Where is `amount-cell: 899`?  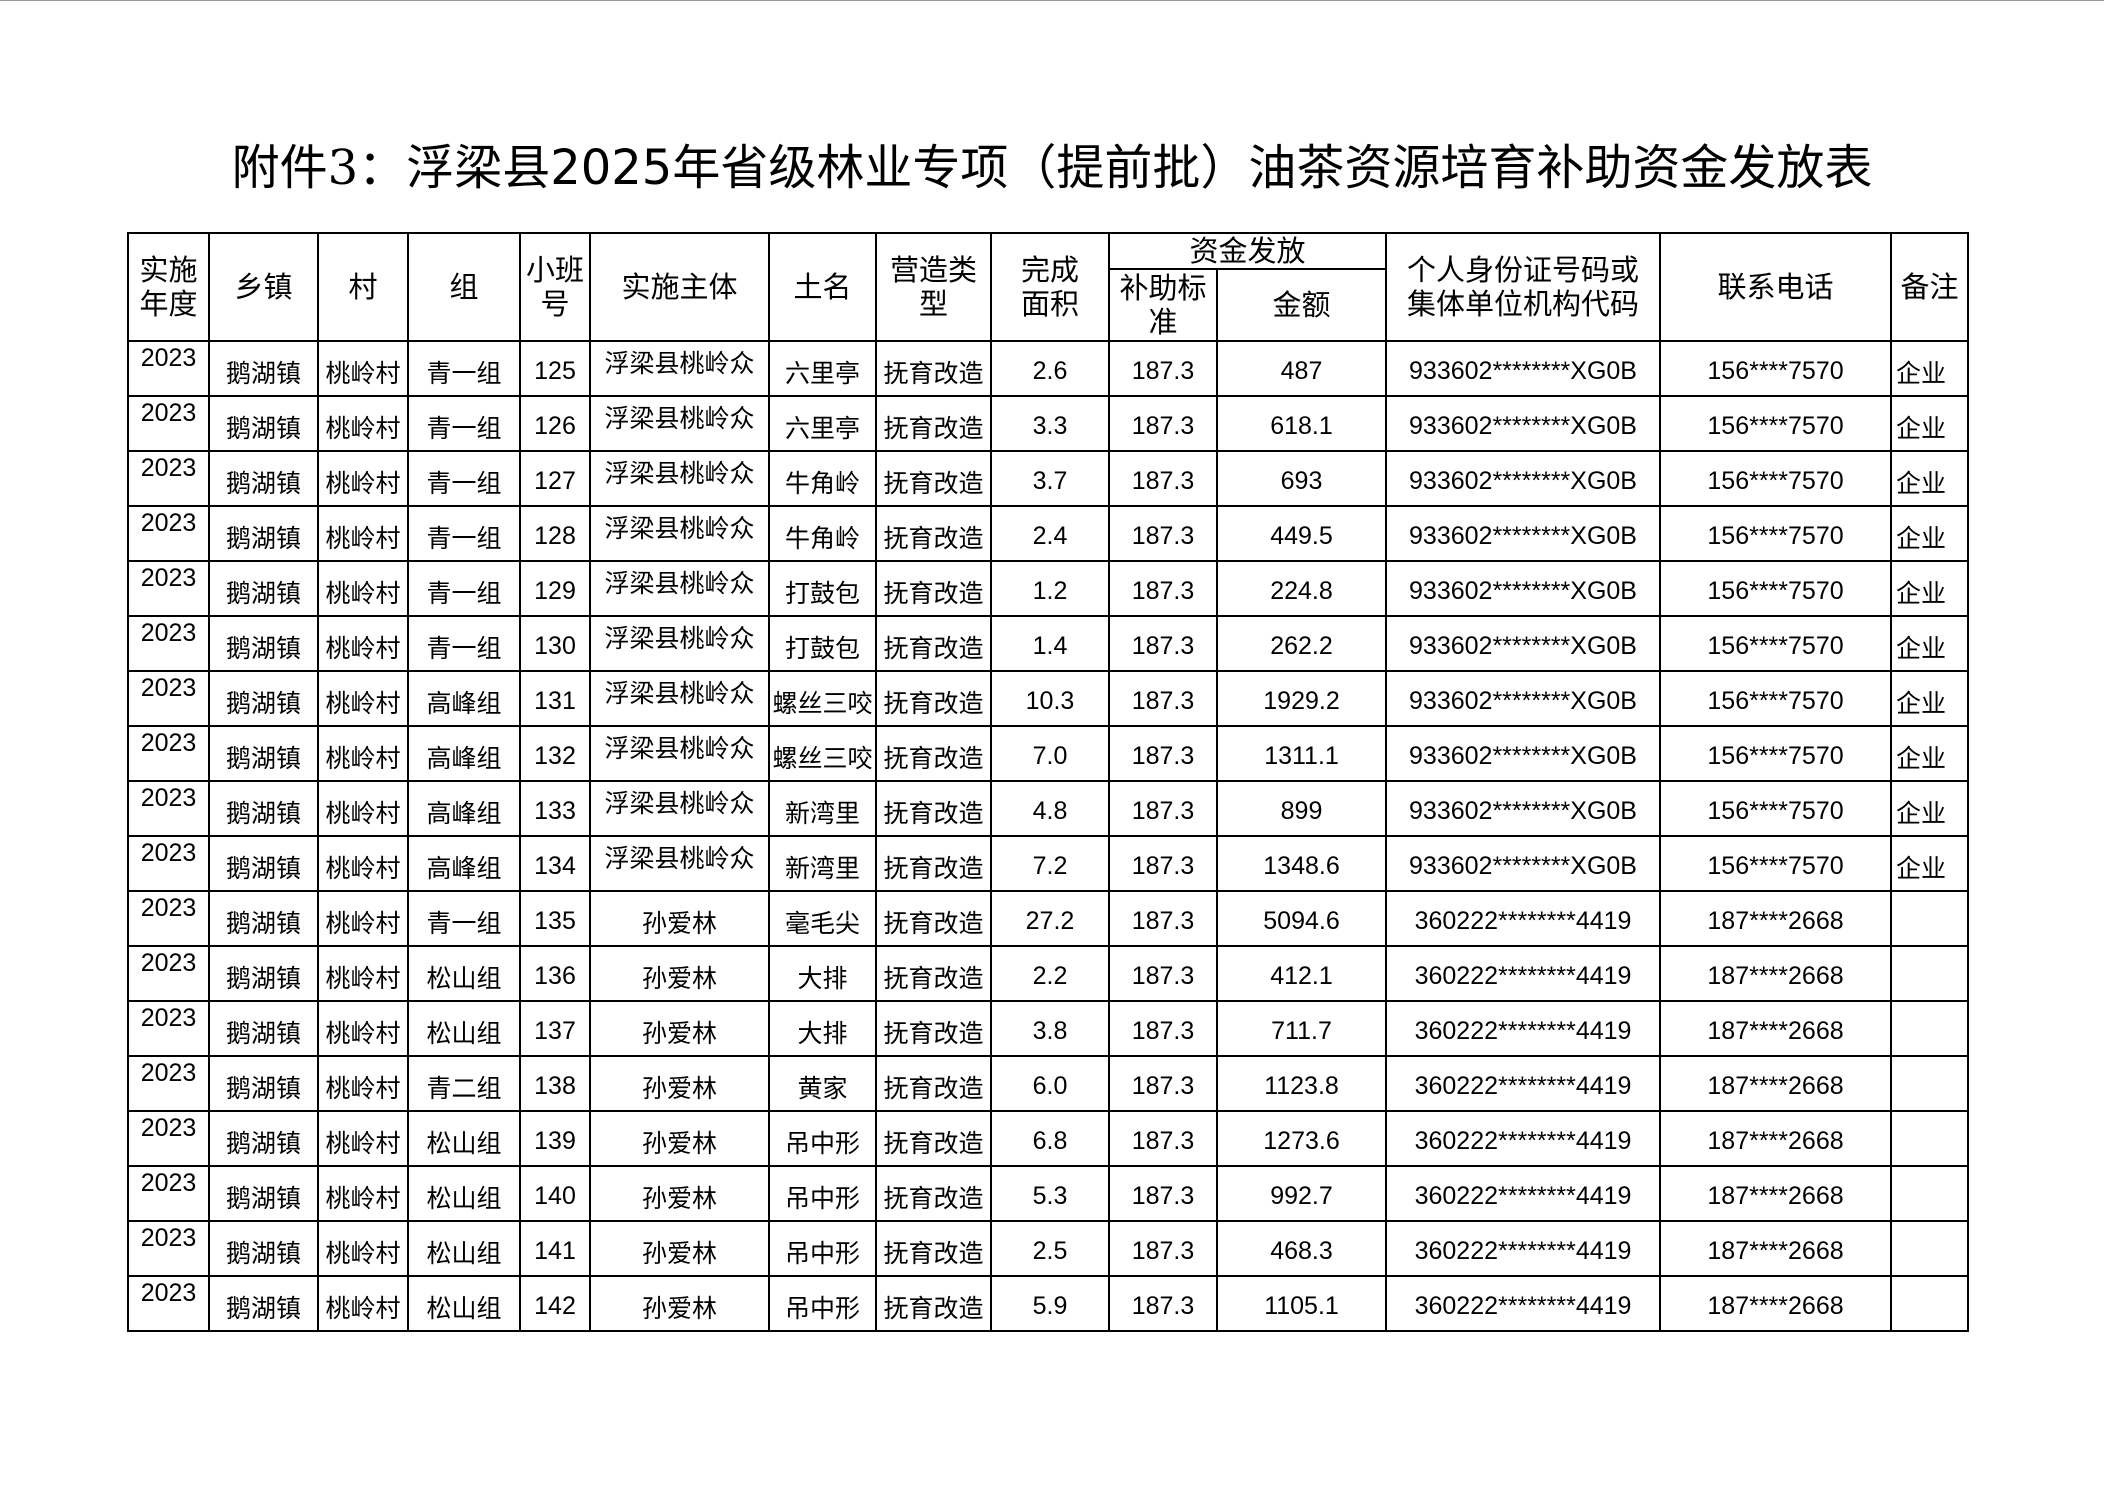 amount-cell: 899 is located at coordinates (1301, 808).